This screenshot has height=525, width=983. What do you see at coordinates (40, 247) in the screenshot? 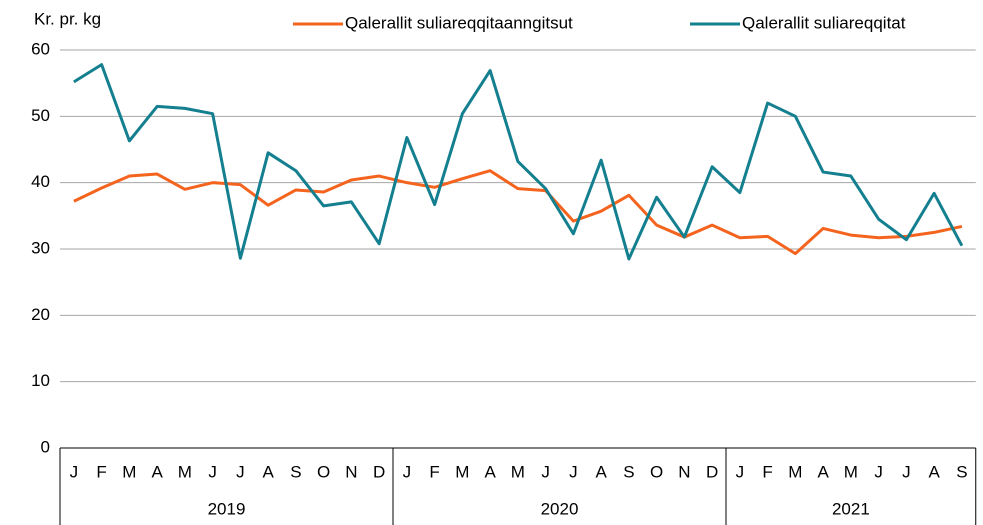
I see `y-tick-label: 30` at bounding box center [40, 247].